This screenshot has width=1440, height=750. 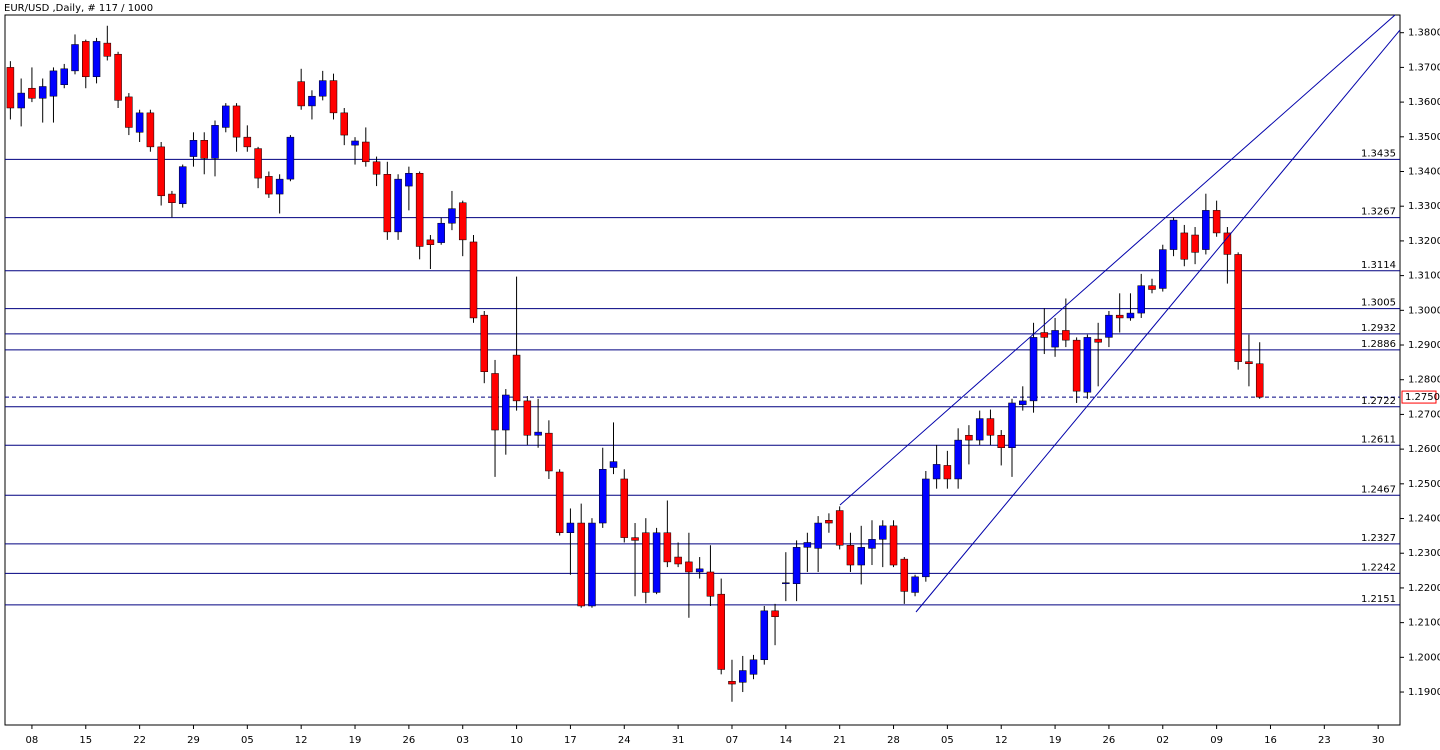 What do you see at coordinates (1424, 310) in the screenshot?
I see `y-tick-label: 1.3000` at bounding box center [1424, 310].